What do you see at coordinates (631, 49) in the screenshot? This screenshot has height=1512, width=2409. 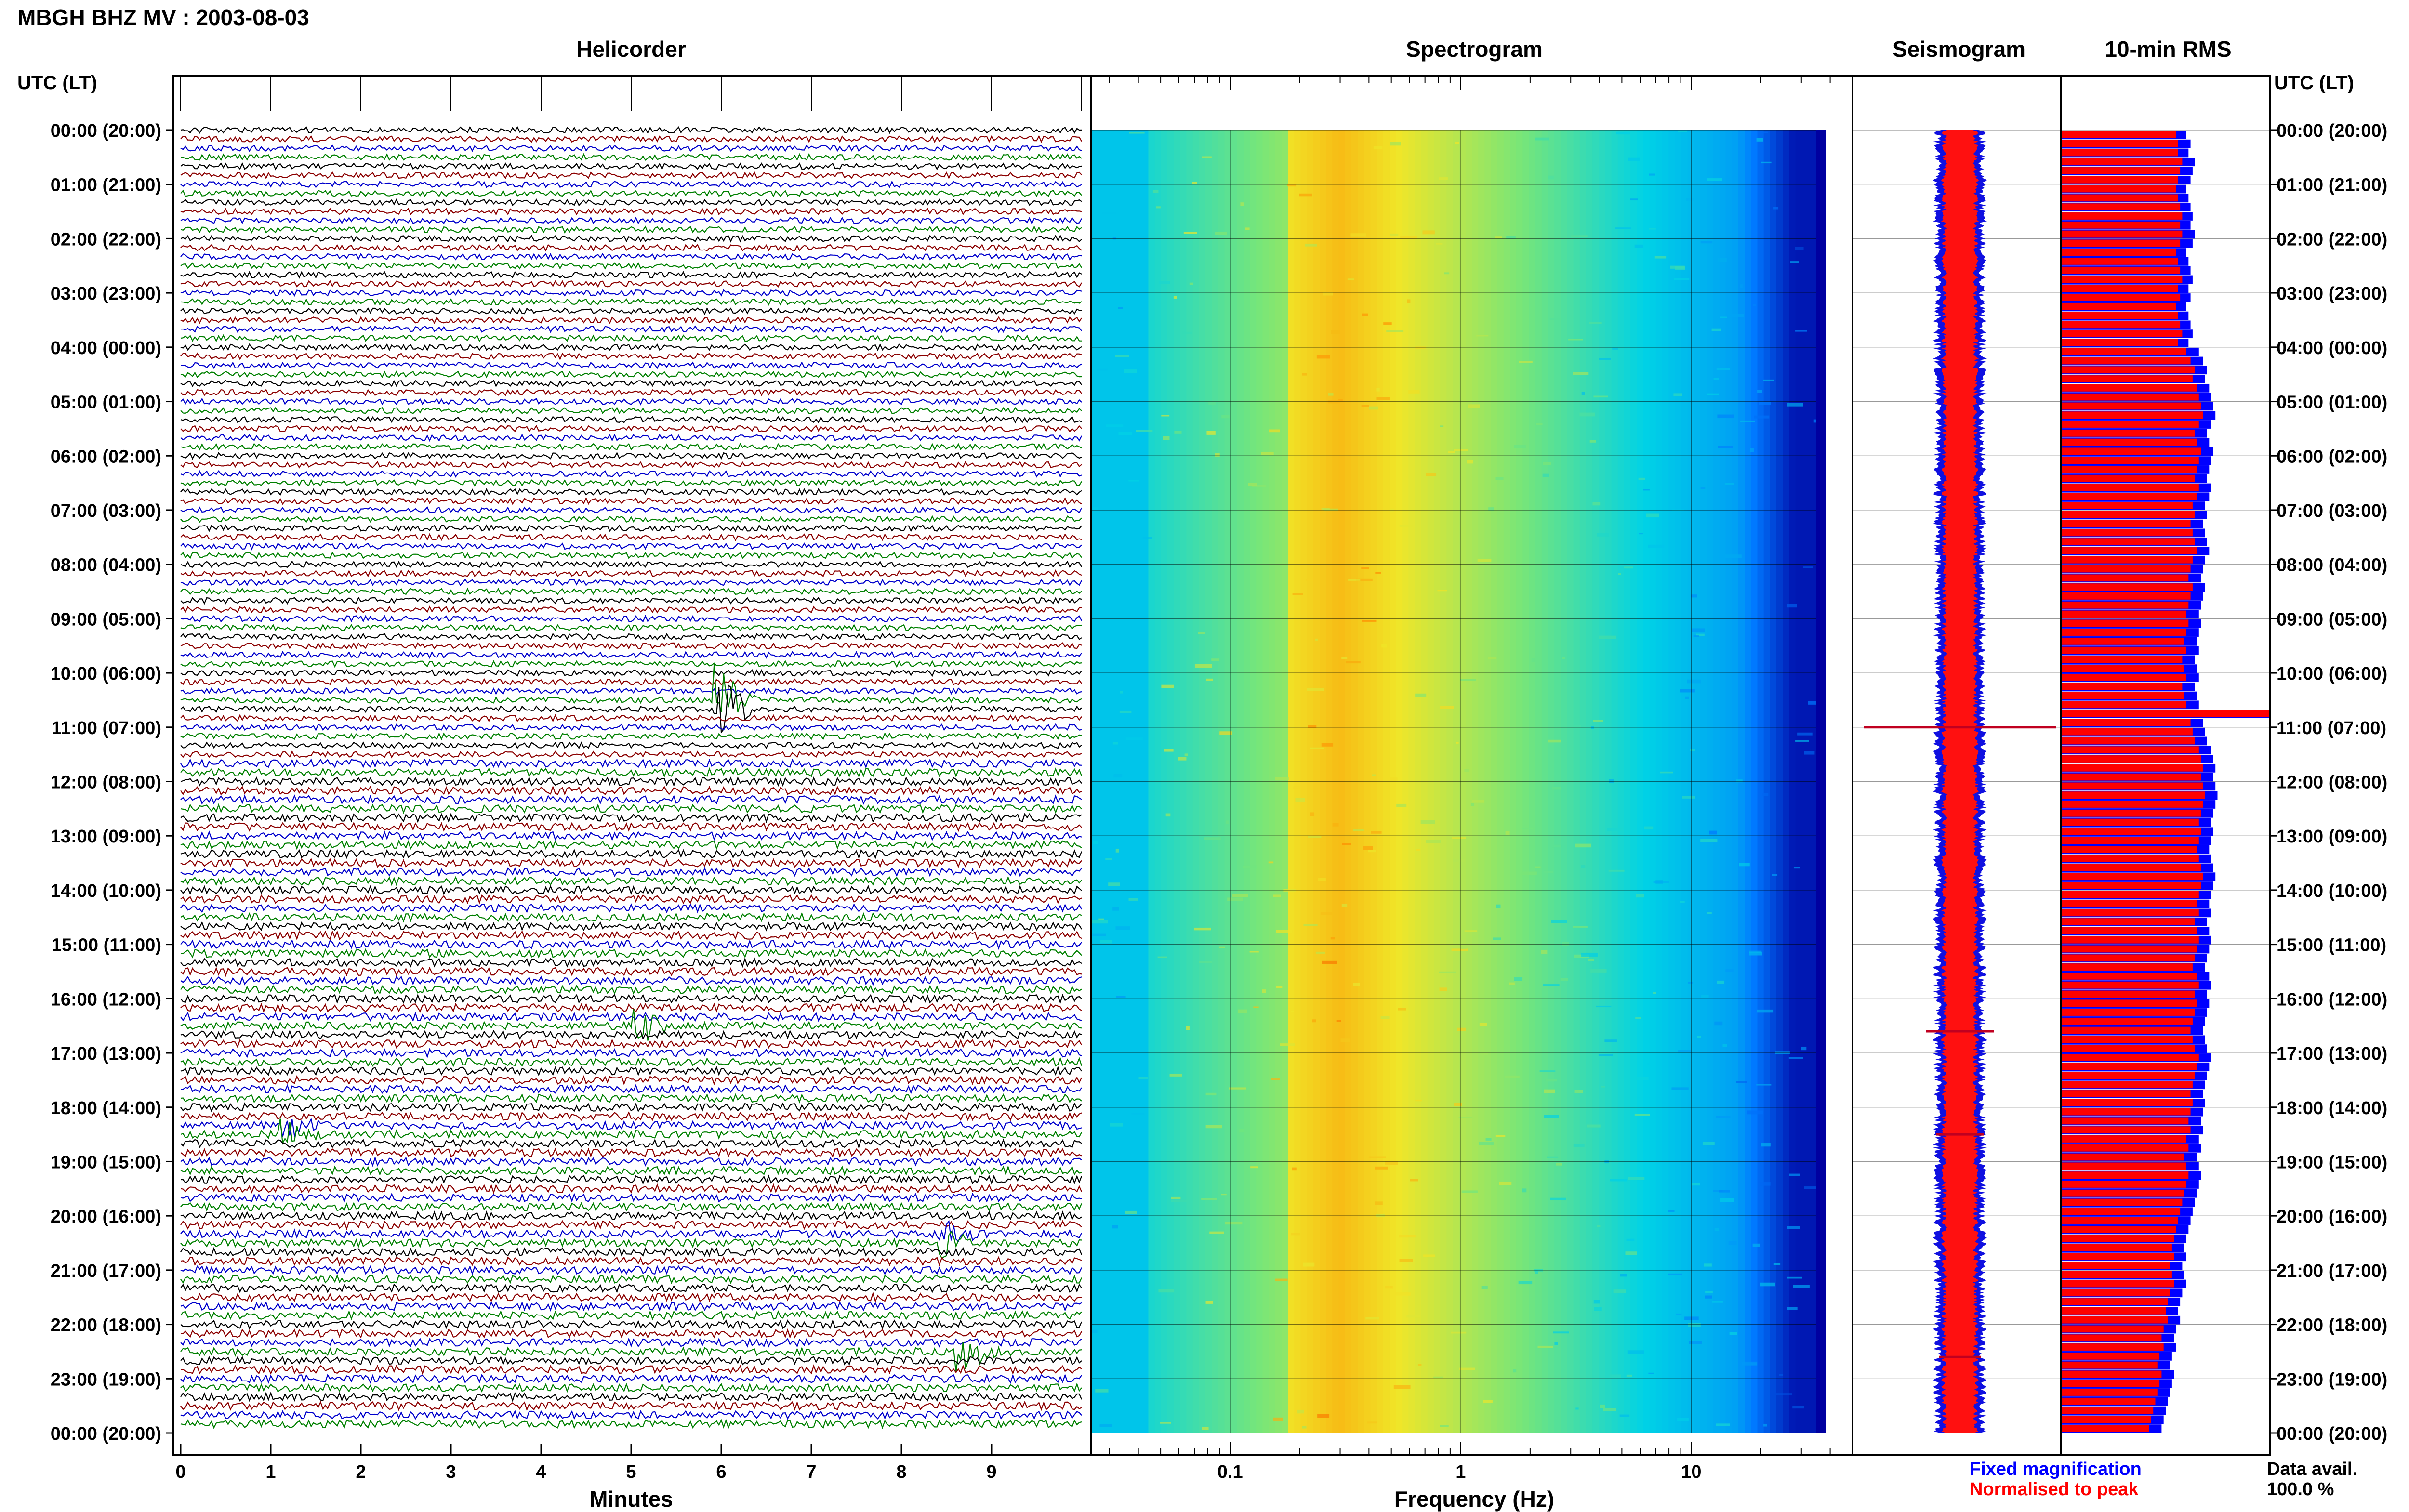 I see `helicorder-title: Helicorder` at bounding box center [631, 49].